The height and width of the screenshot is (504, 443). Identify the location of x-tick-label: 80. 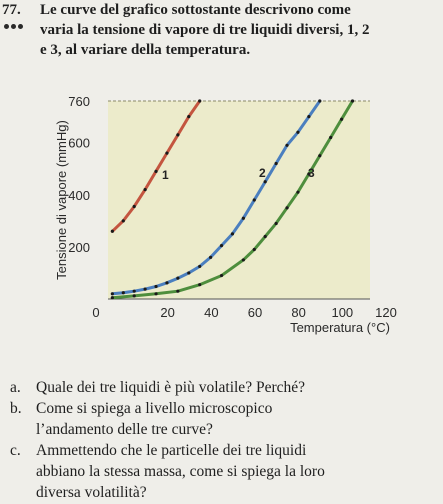
(298, 312).